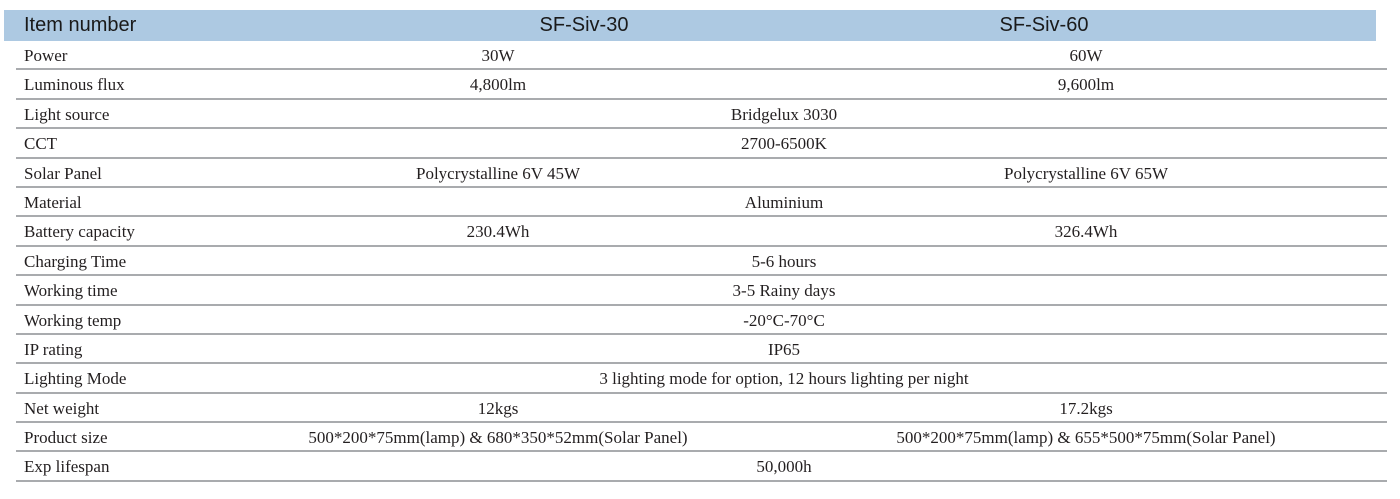 Image resolution: width=1400 pixels, height=499 pixels. Describe the element at coordinates (784, 320) in the screenshot. I see `row-value-merged: -20°C-70°C` at that location.